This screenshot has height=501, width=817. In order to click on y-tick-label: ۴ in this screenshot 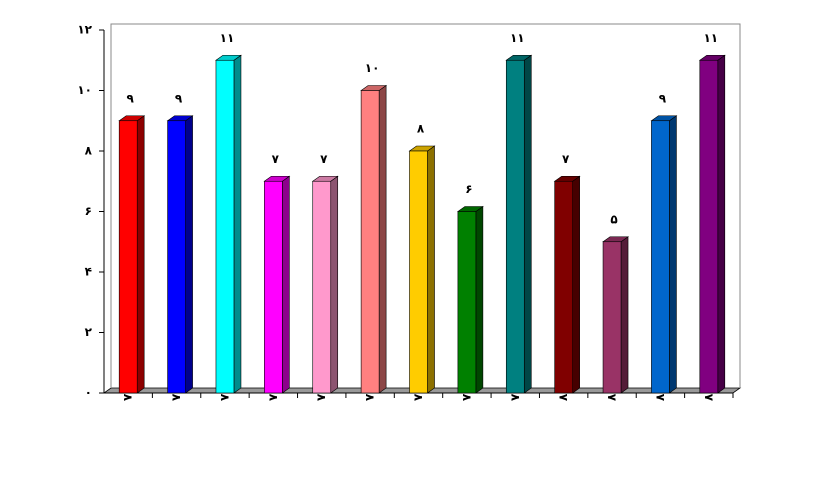, I will do `click(88, 272)`.